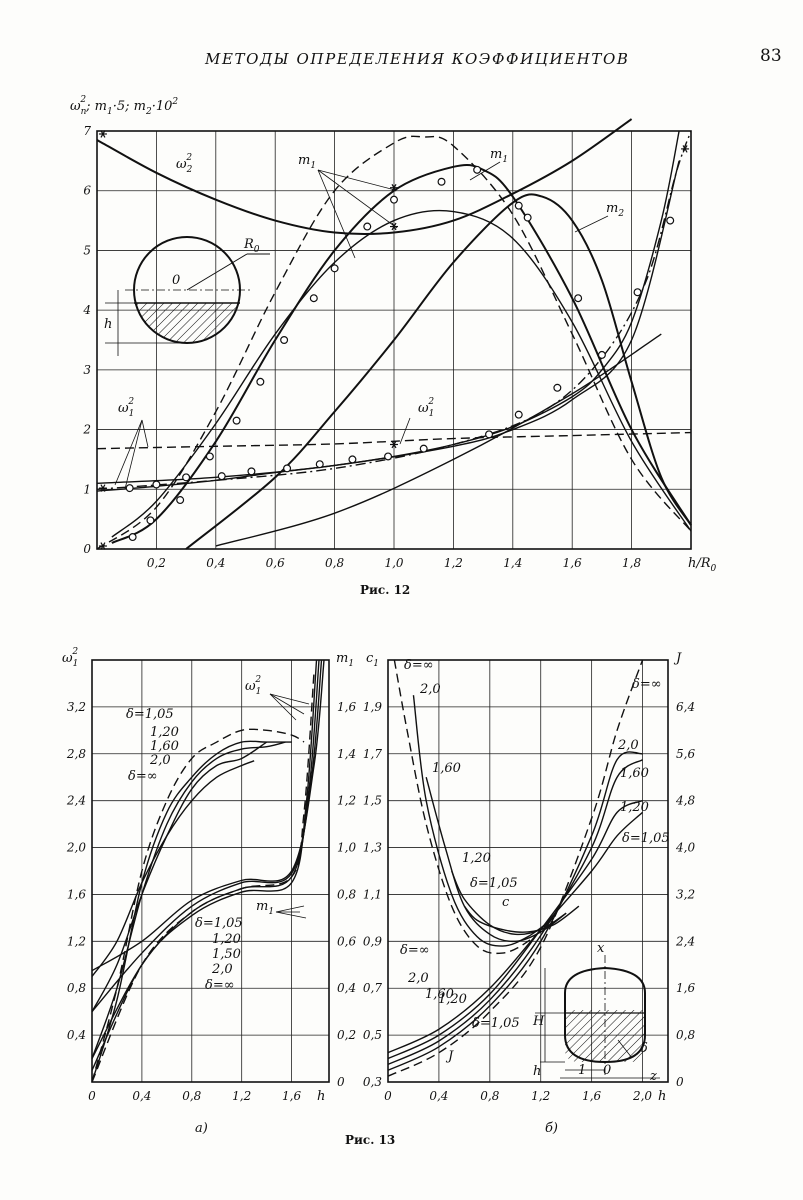 This screenshot has width=803, height=1200. Describe the element at coordinates (388, 1096) in the screenshot. I see `x-tick-label: 0` at that location.